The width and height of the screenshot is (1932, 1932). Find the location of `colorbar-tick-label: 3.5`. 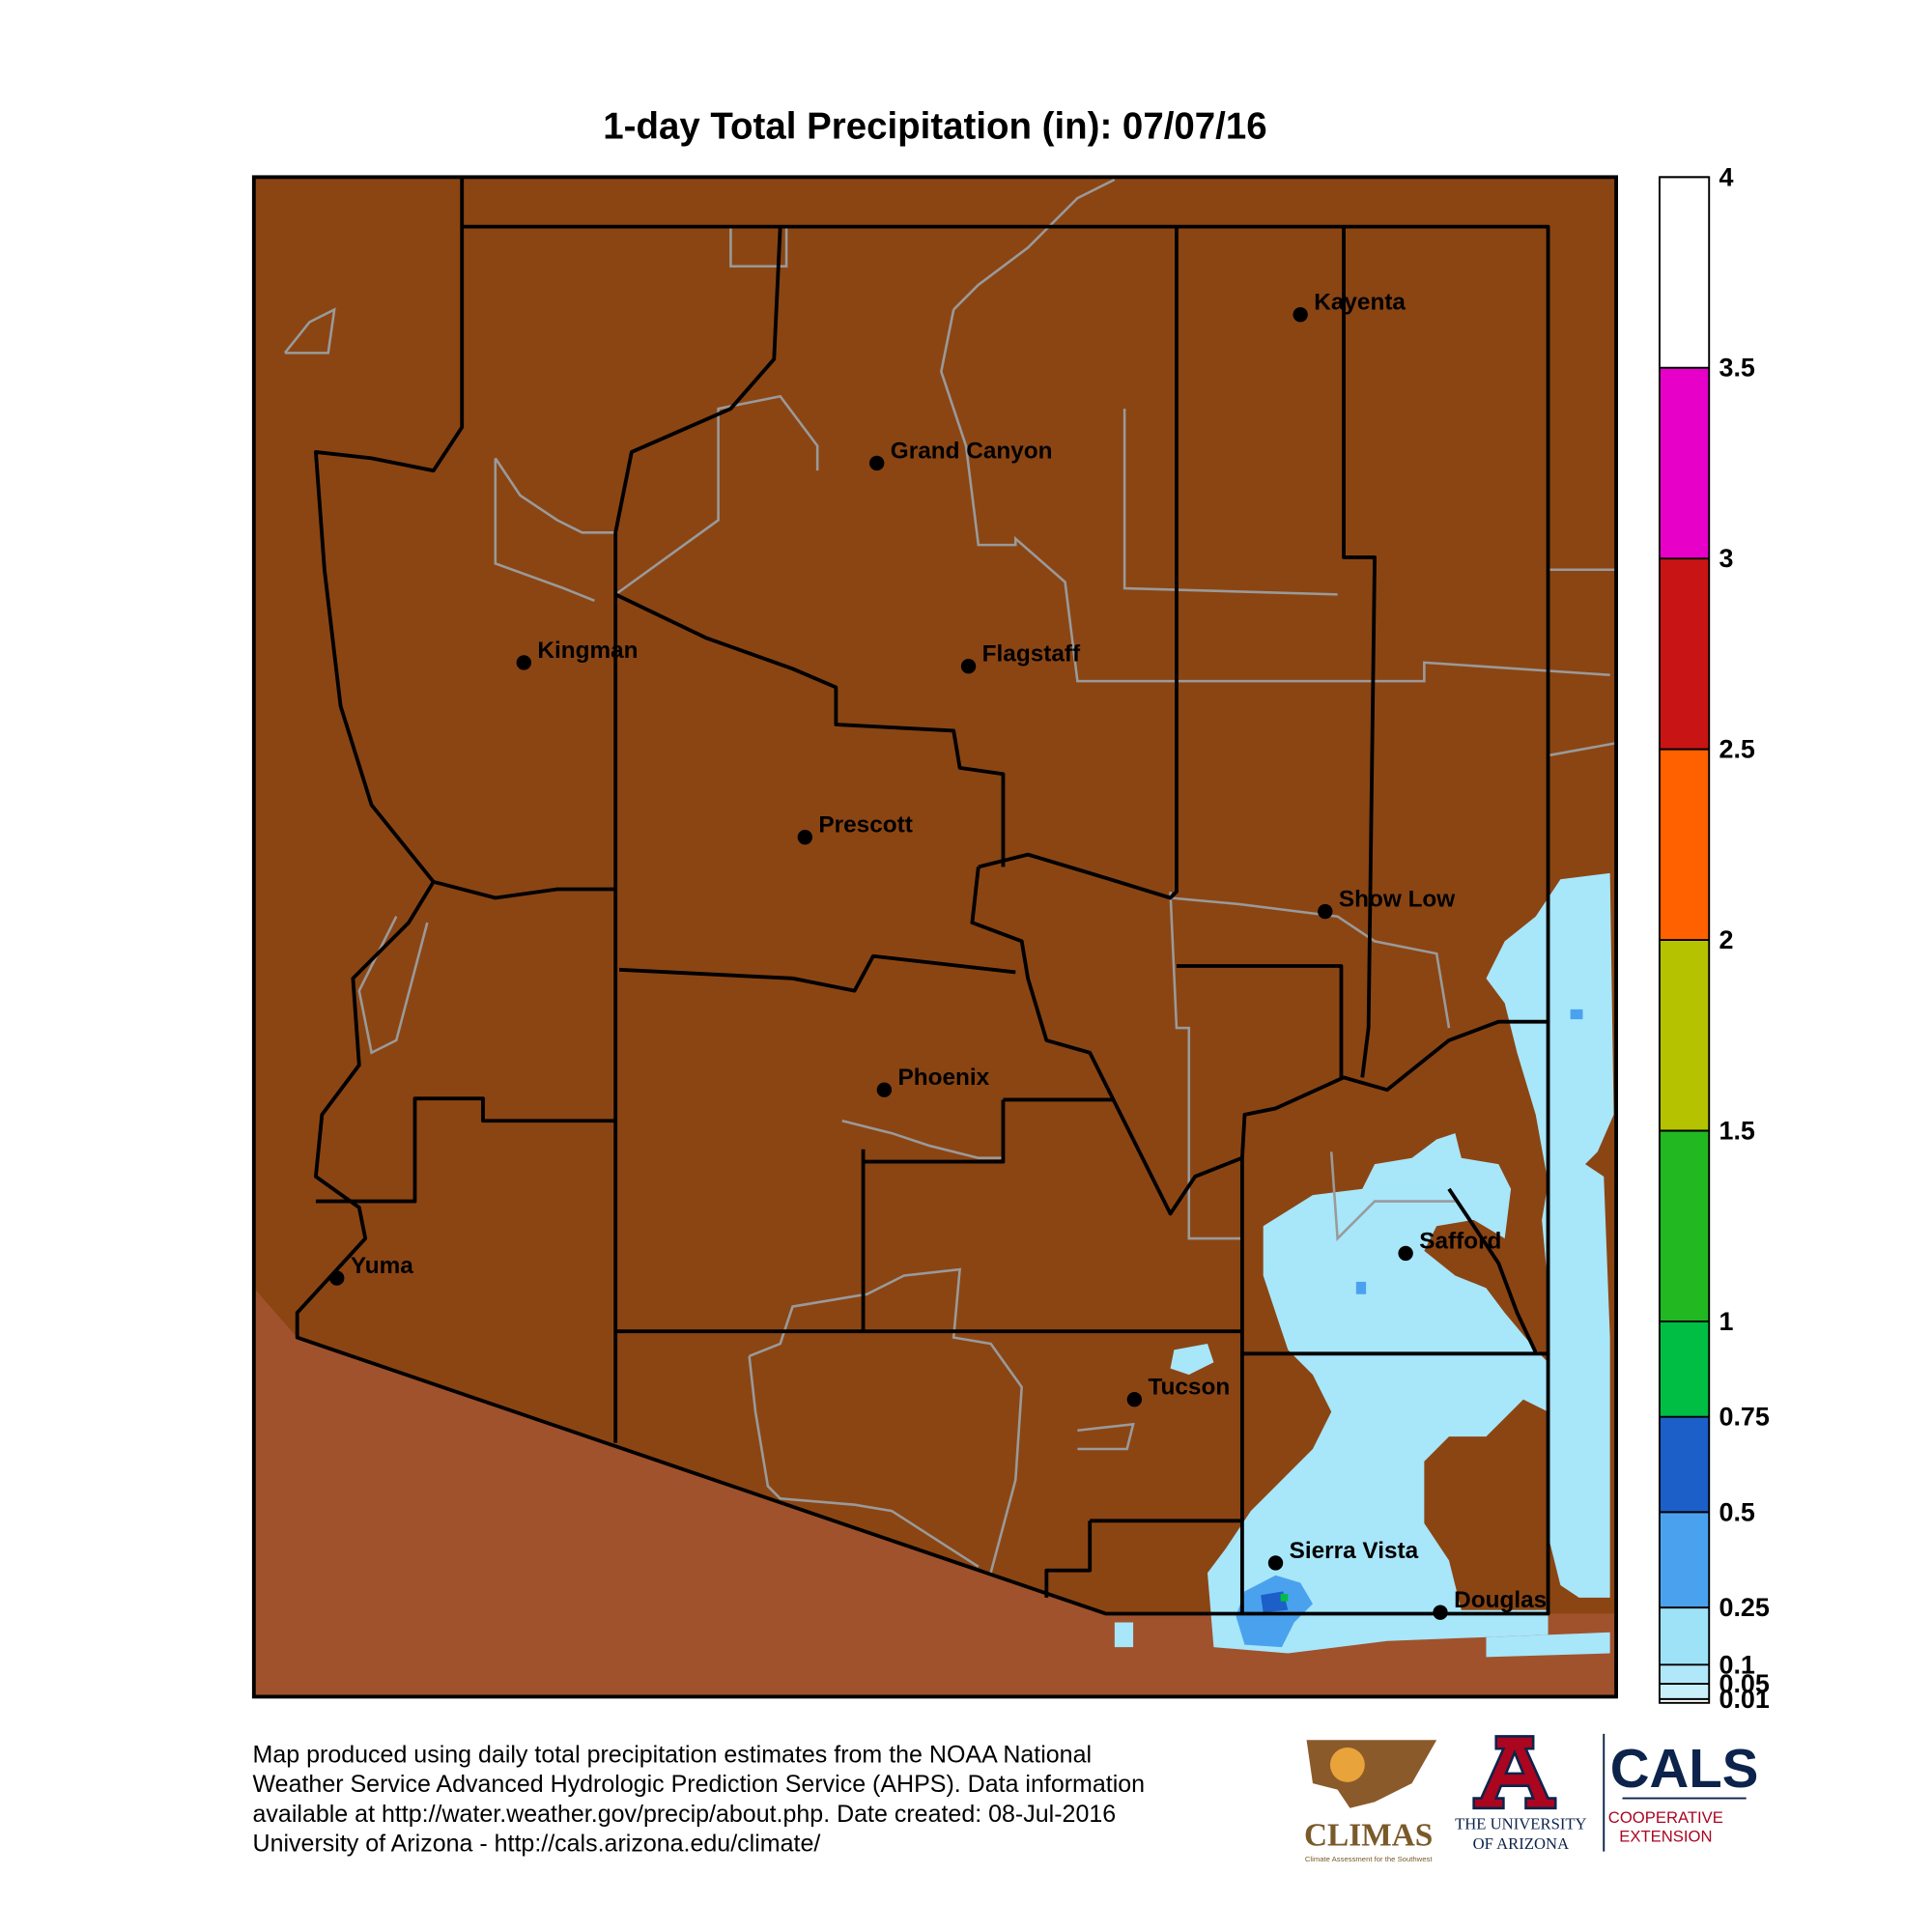

colorbar-tick-label: 3.5 is located at coordinates (1736, 368).